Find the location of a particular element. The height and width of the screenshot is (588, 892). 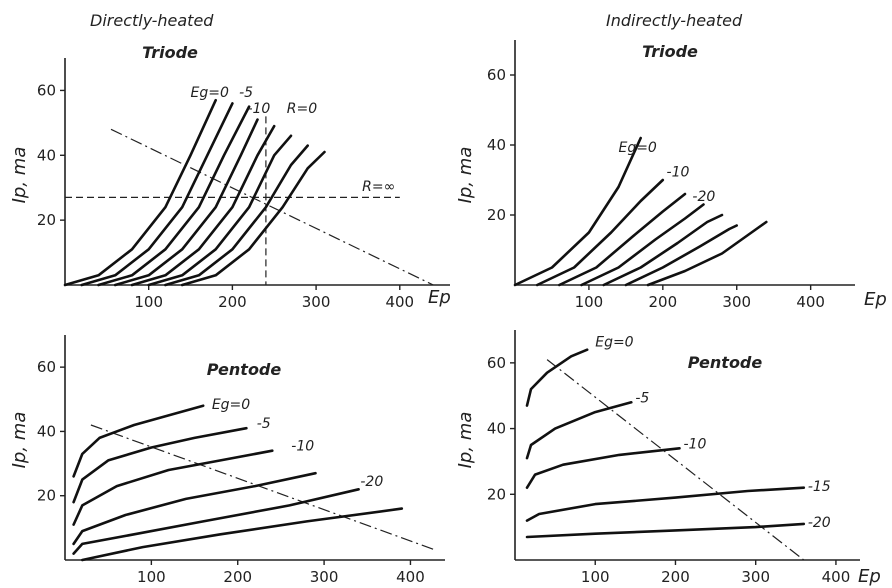

header-left: Directly-heated is located at coordinates (152, 20).